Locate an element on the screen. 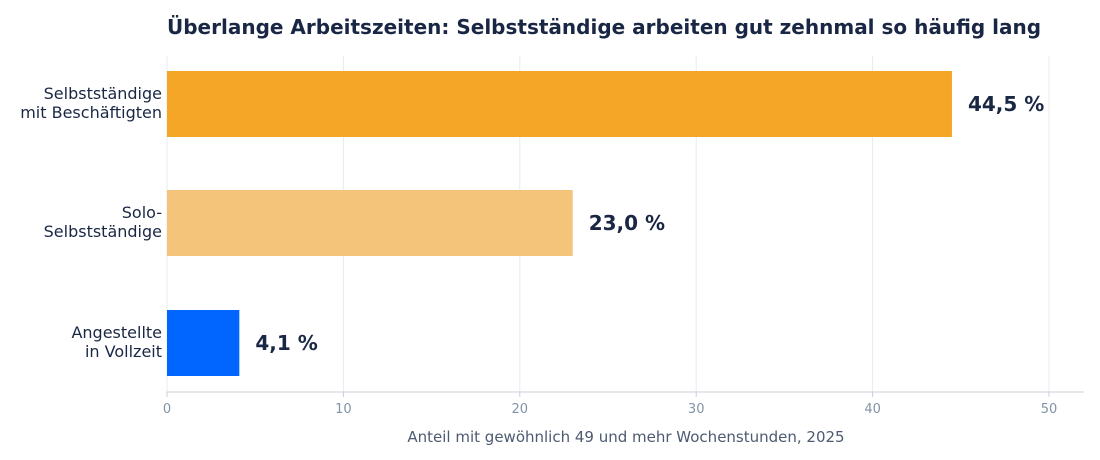 This screenshot has width=1100, height=460. value-label-2: 4,1 % is located at coordinates (286, 343).